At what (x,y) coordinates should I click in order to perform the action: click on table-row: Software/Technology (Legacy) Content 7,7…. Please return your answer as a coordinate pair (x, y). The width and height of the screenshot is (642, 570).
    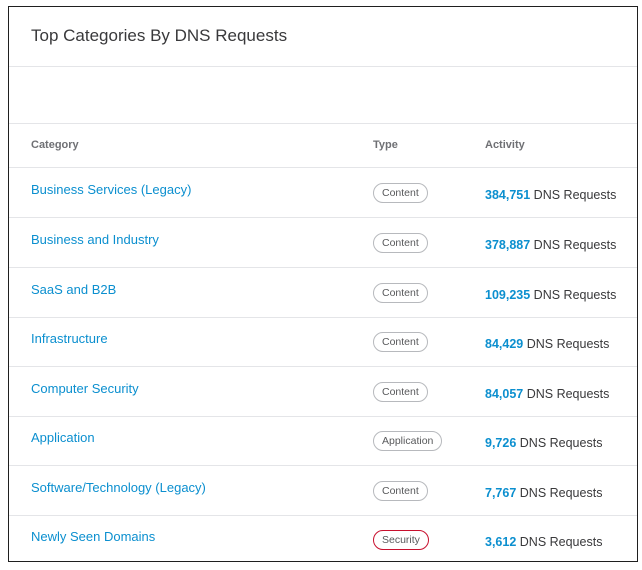
    Looking at the image, I should click on (323, 491).